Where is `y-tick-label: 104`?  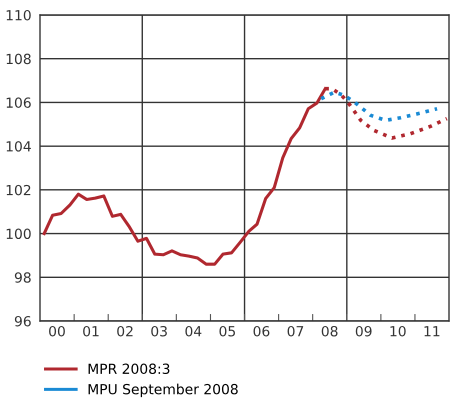
y-tick-label: 104 is located at coordinates (18, 146).